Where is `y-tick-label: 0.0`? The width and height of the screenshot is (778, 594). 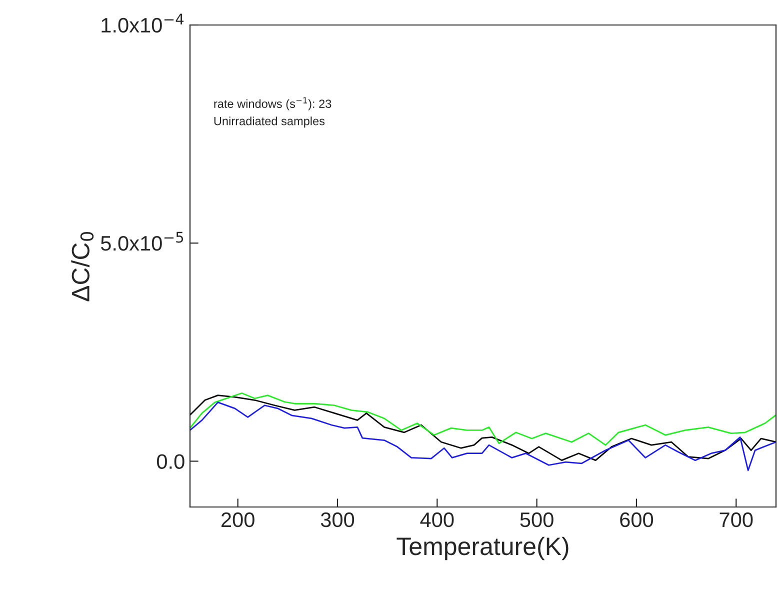 y-tick-label: 0.0 is located at coordinates (170, 461).